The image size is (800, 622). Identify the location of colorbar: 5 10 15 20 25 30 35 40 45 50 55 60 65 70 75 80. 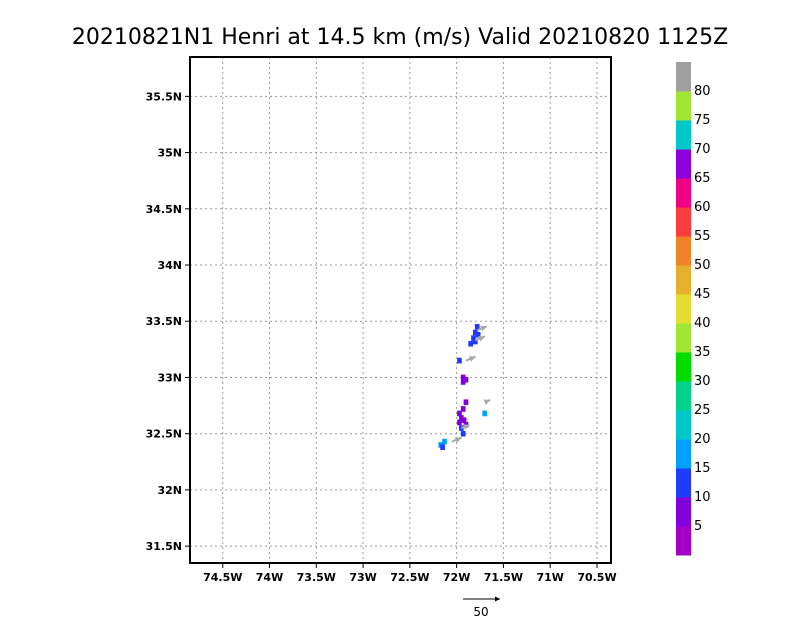
(693, 309).